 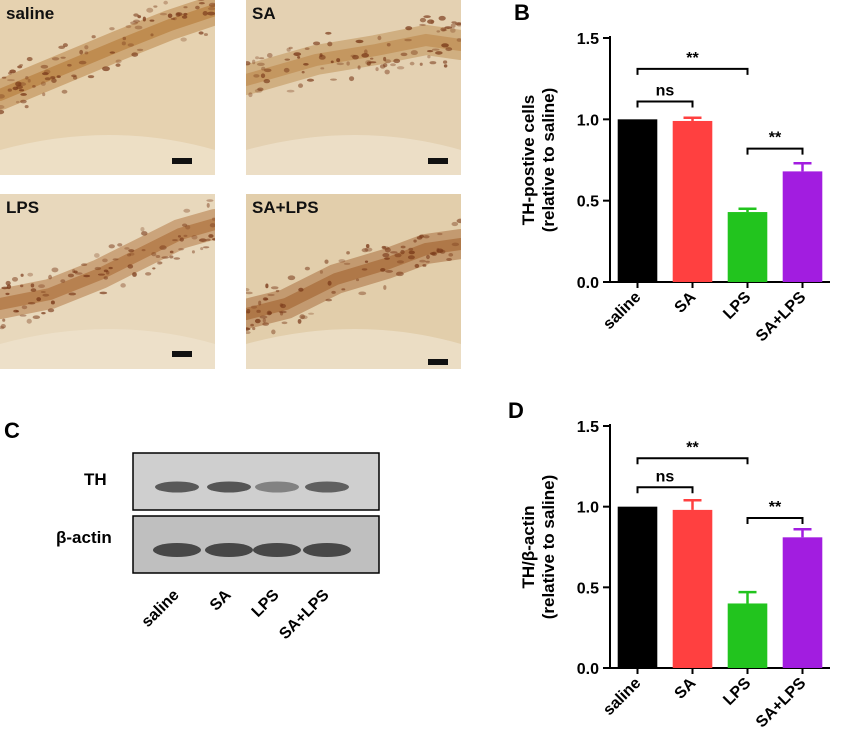 What do you see at coordinates (747, 247) in the screenshot?
I see `bar-lps` at bounding box center [747, 247].